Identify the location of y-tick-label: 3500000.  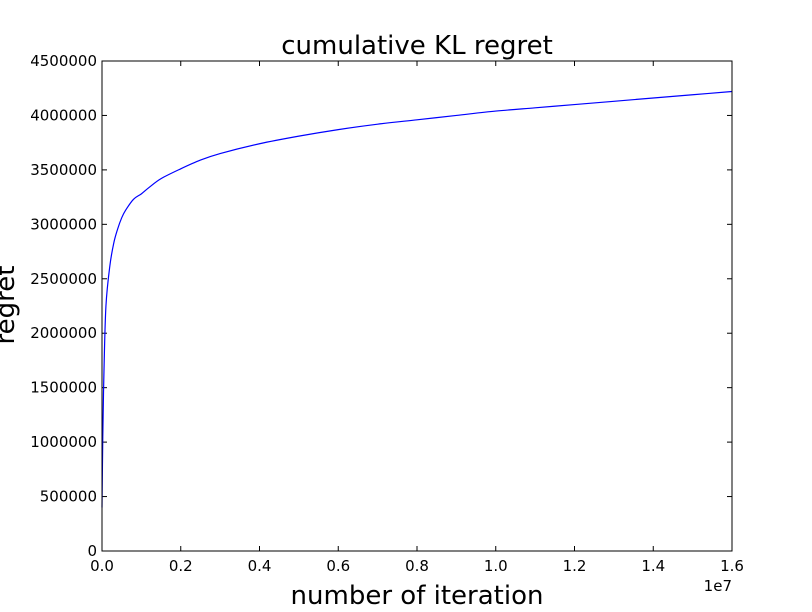
(63, 170).